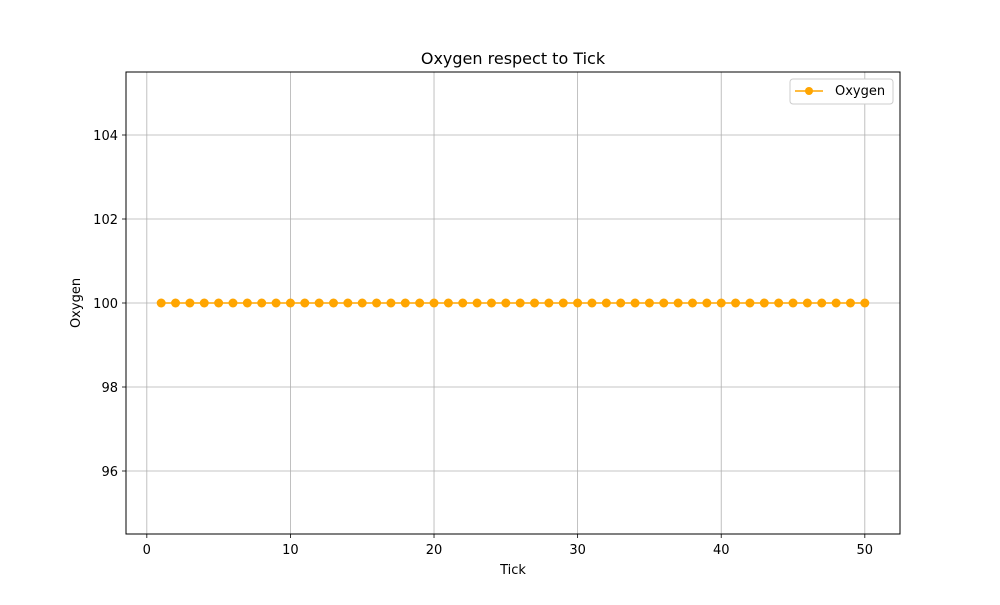  Describe the element at coordinates (860, 91) in the screenshot. I see `legend-label-oxygen: Oxygen` at that location.